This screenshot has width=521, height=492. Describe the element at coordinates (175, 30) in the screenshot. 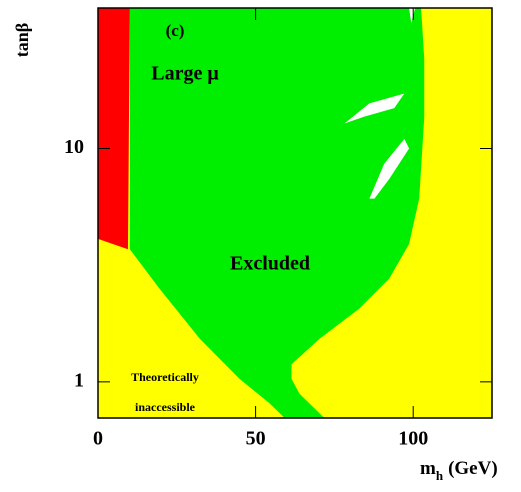

I see `annotation: (c)` at that location.